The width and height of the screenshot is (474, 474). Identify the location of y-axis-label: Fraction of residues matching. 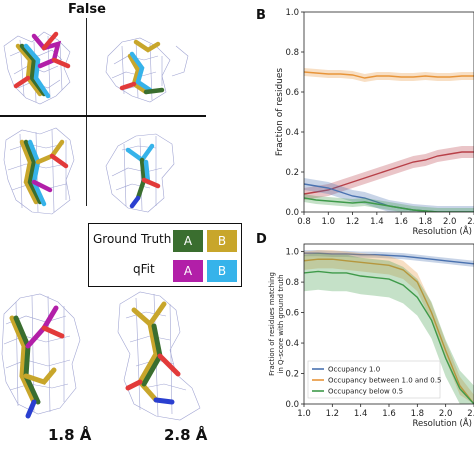
(272, 324).